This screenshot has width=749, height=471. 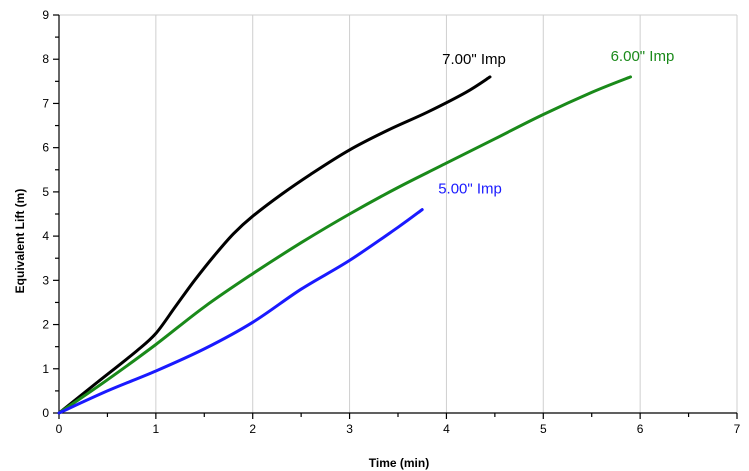 I want to click on y-tick-label: 9, so click(x=45, y=15).